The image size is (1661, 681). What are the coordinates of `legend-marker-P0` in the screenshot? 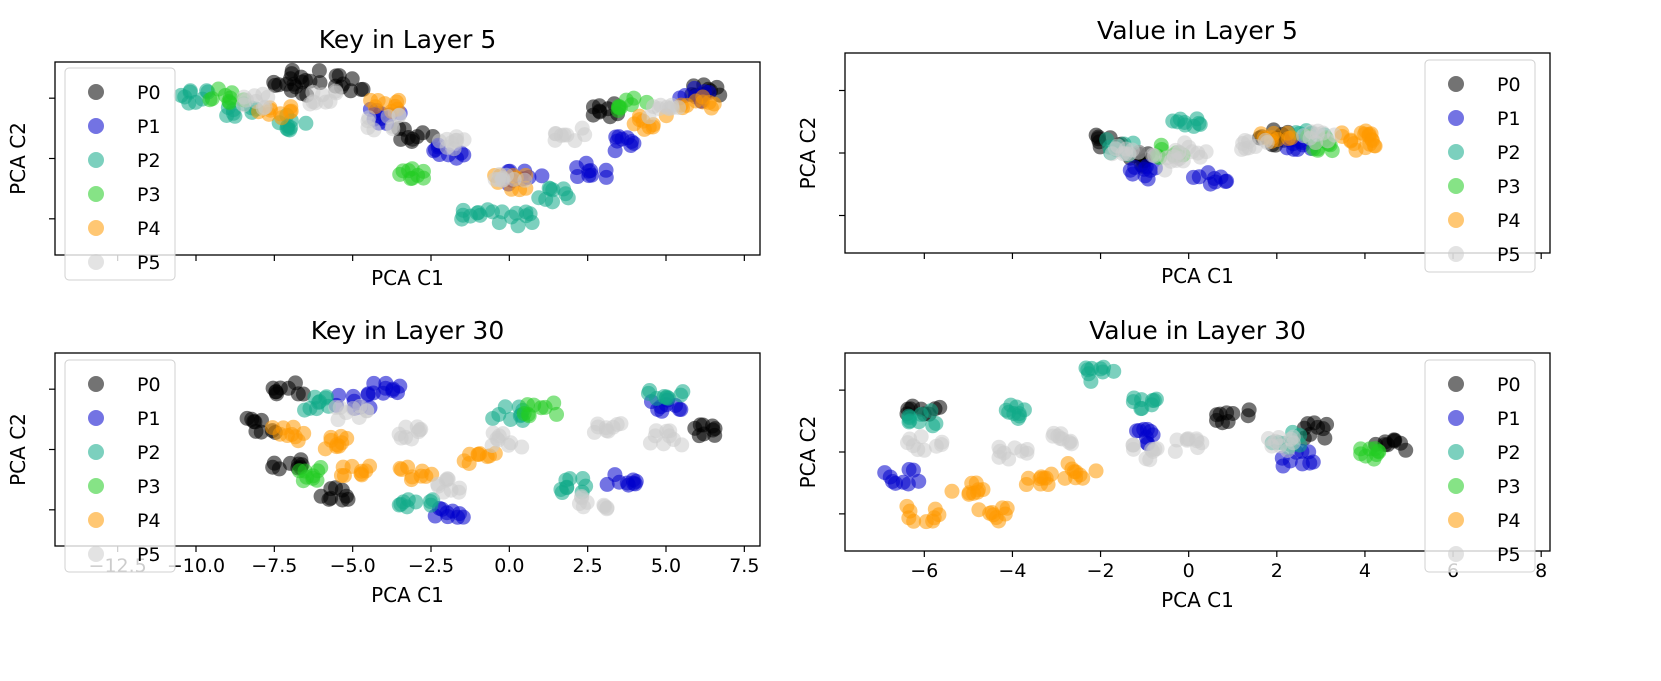 It's located at (96, 92).